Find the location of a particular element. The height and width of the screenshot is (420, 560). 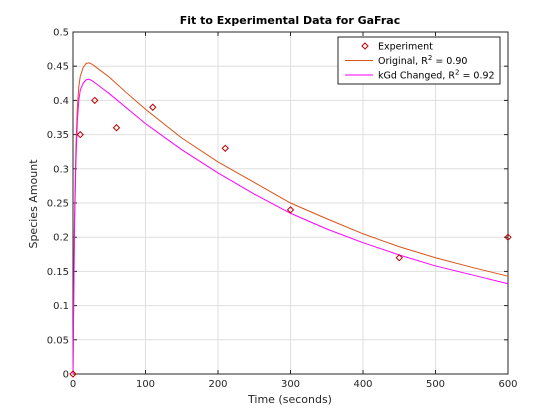

y-tick-label: 0.1 is located at coordinates (61, 306).